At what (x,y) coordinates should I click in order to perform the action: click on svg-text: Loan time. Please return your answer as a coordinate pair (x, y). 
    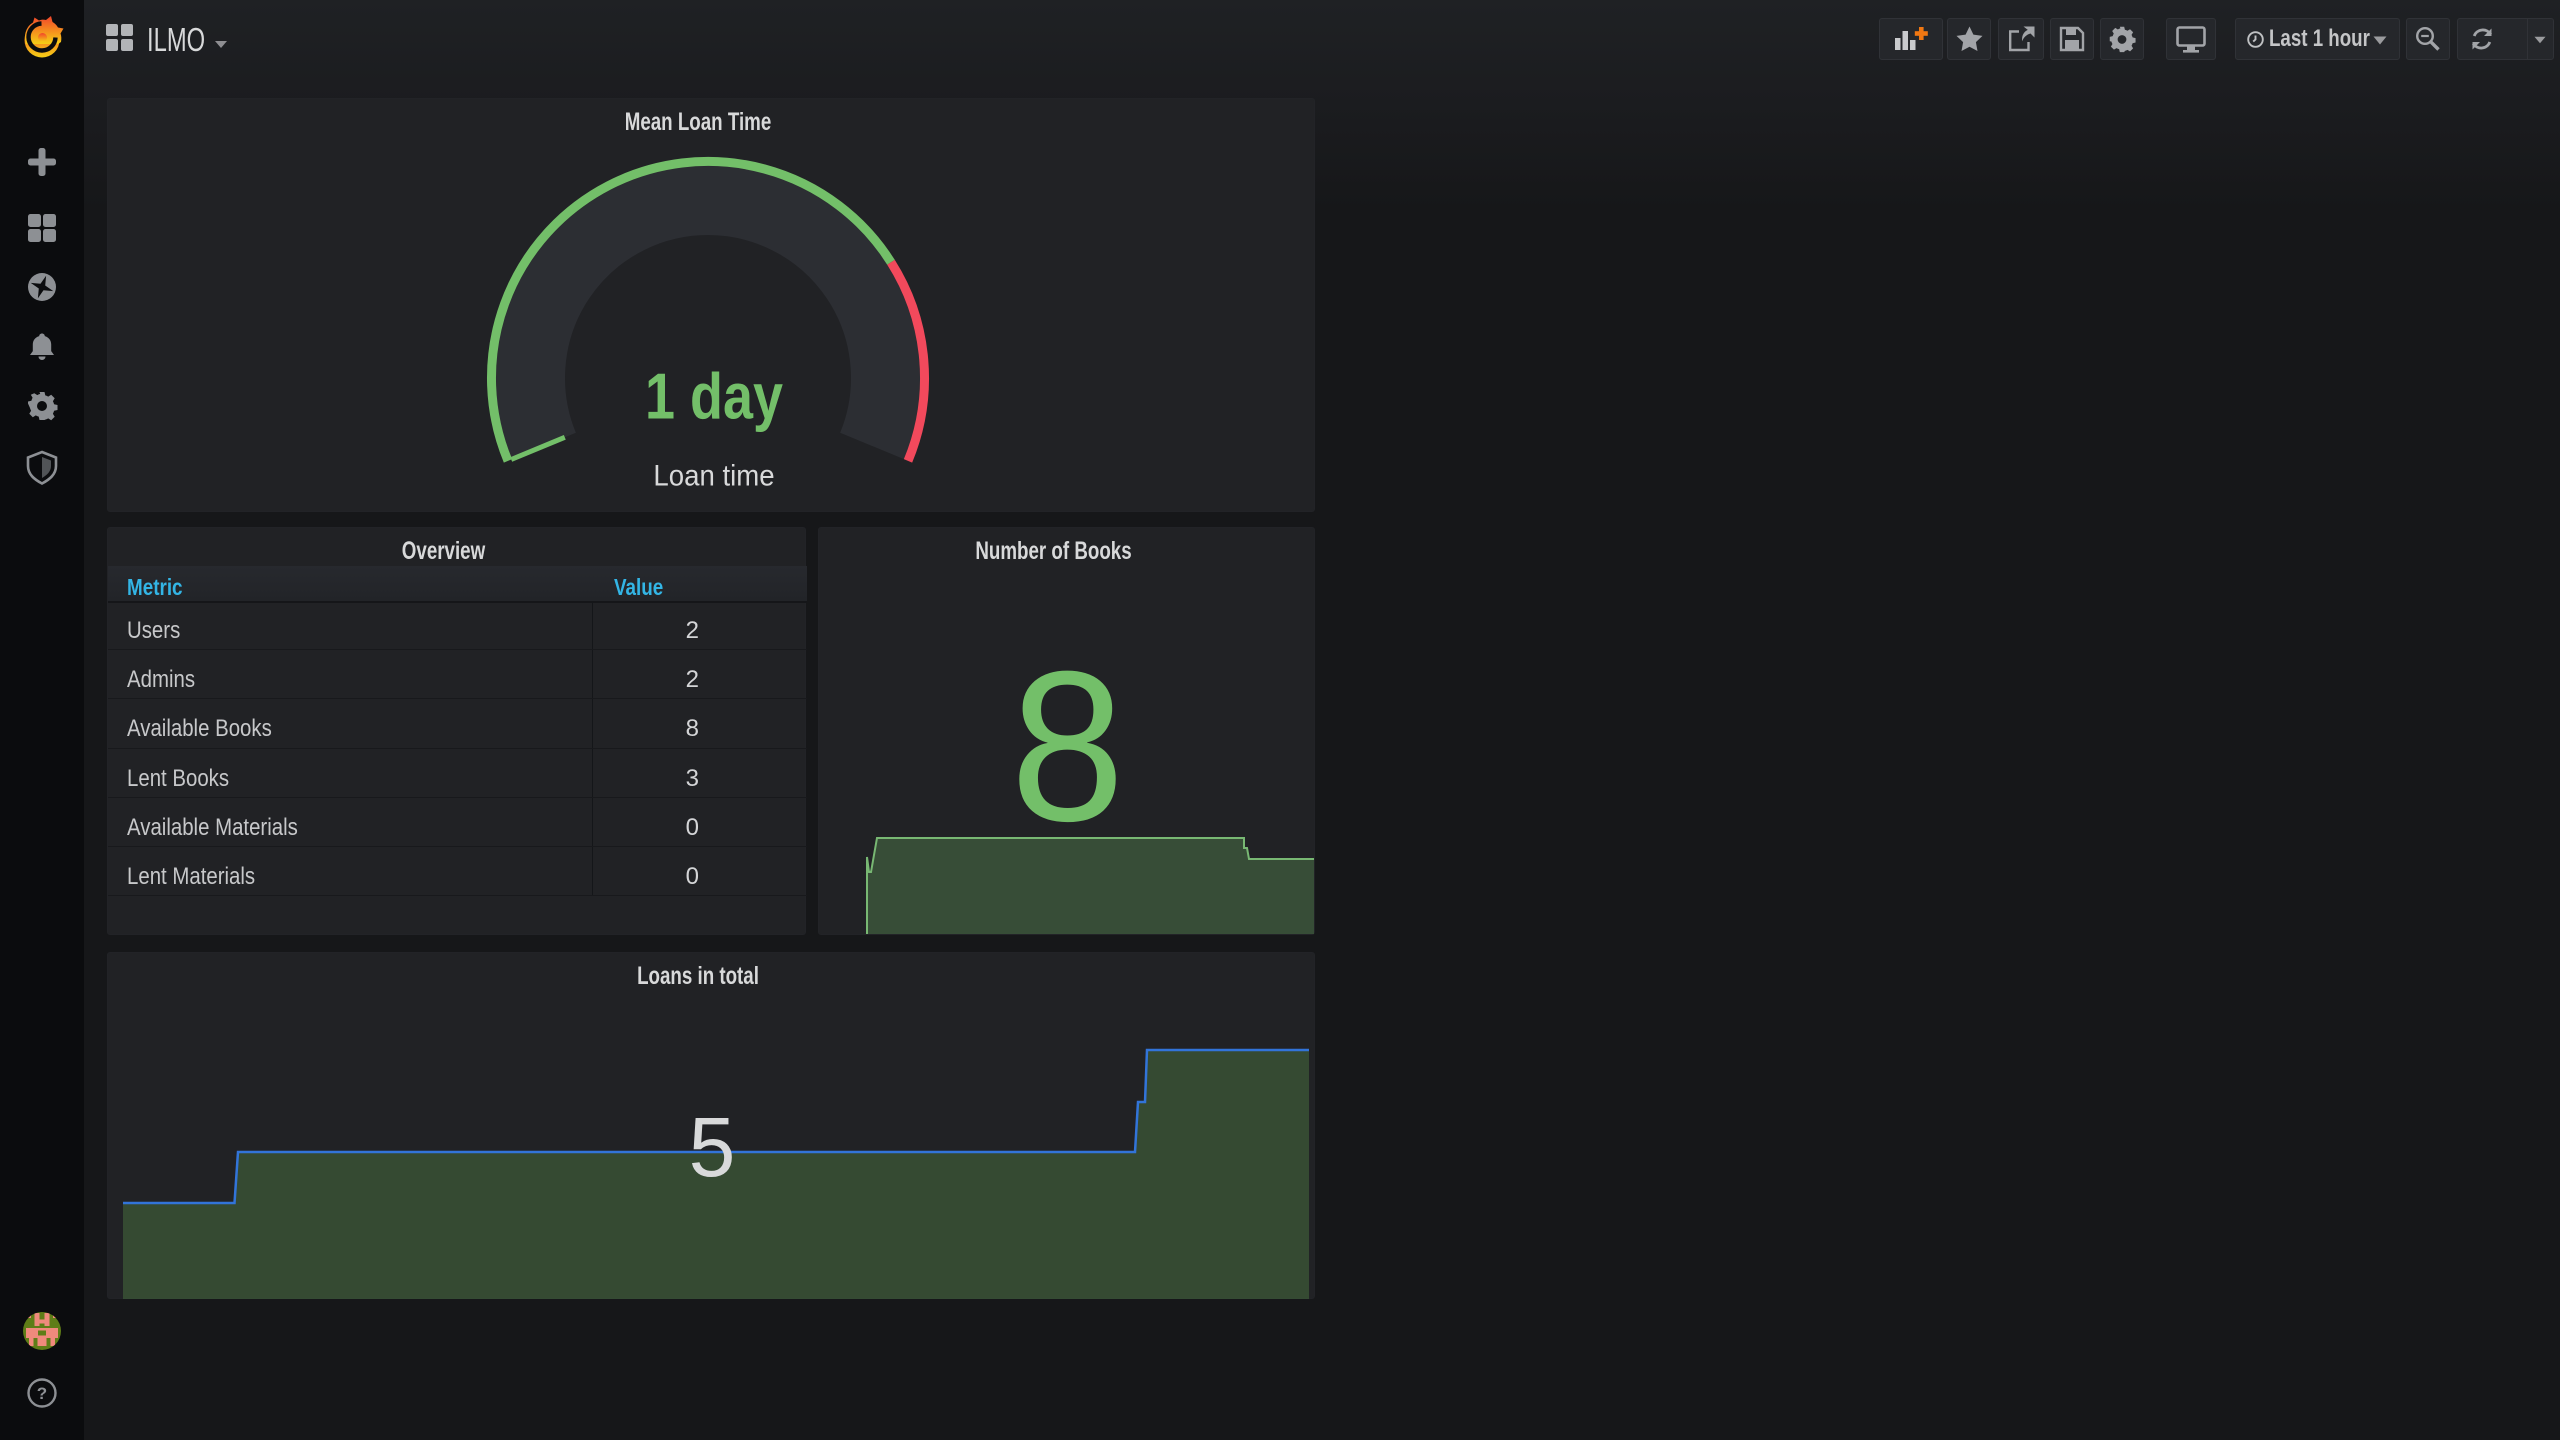
    Looking at the image, I should click on (713, 475).